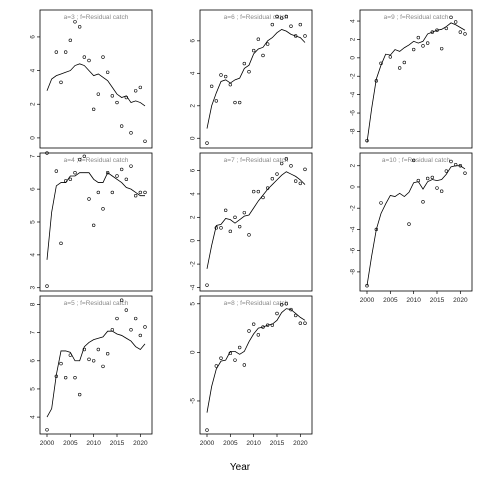 This screenshot has width=480, height=485. Describe the element at coordinates (353, 131) in the screenshot. I see `y-tick-label: -8` at that location.